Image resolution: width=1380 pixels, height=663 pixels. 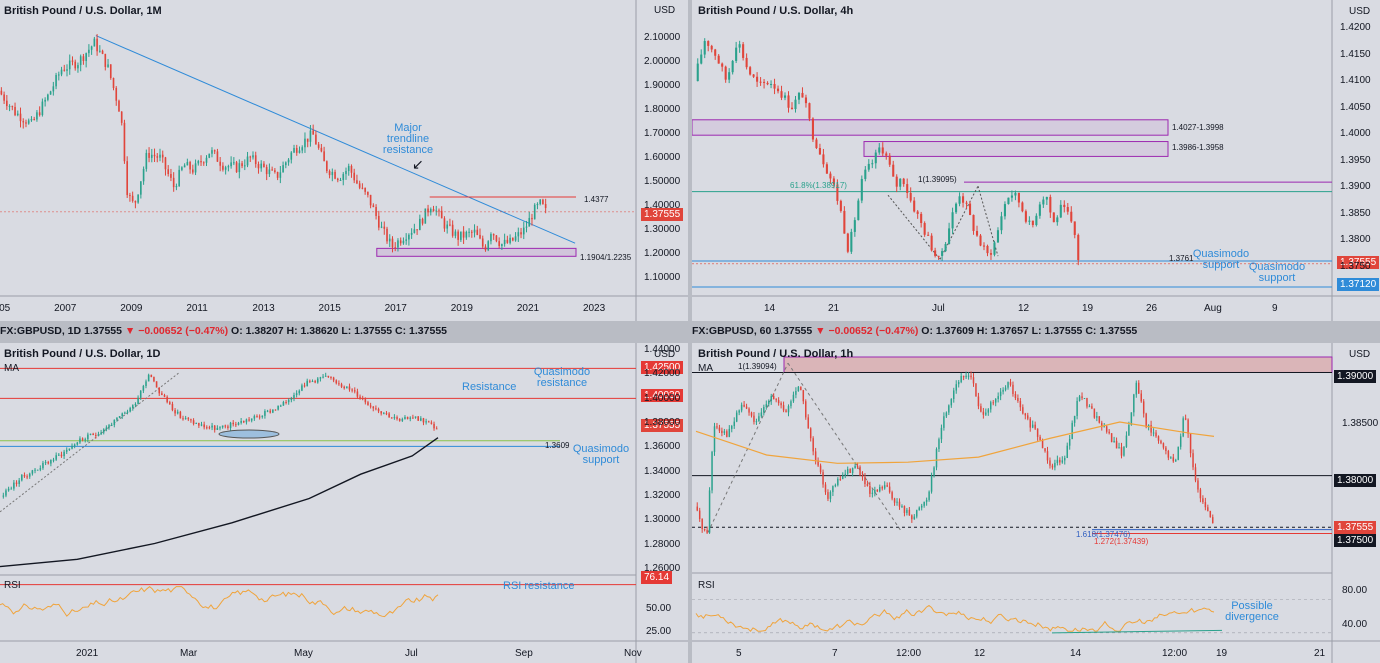 I want to click on daily-pill-price: 1.37555, so click(x=662, y=425).